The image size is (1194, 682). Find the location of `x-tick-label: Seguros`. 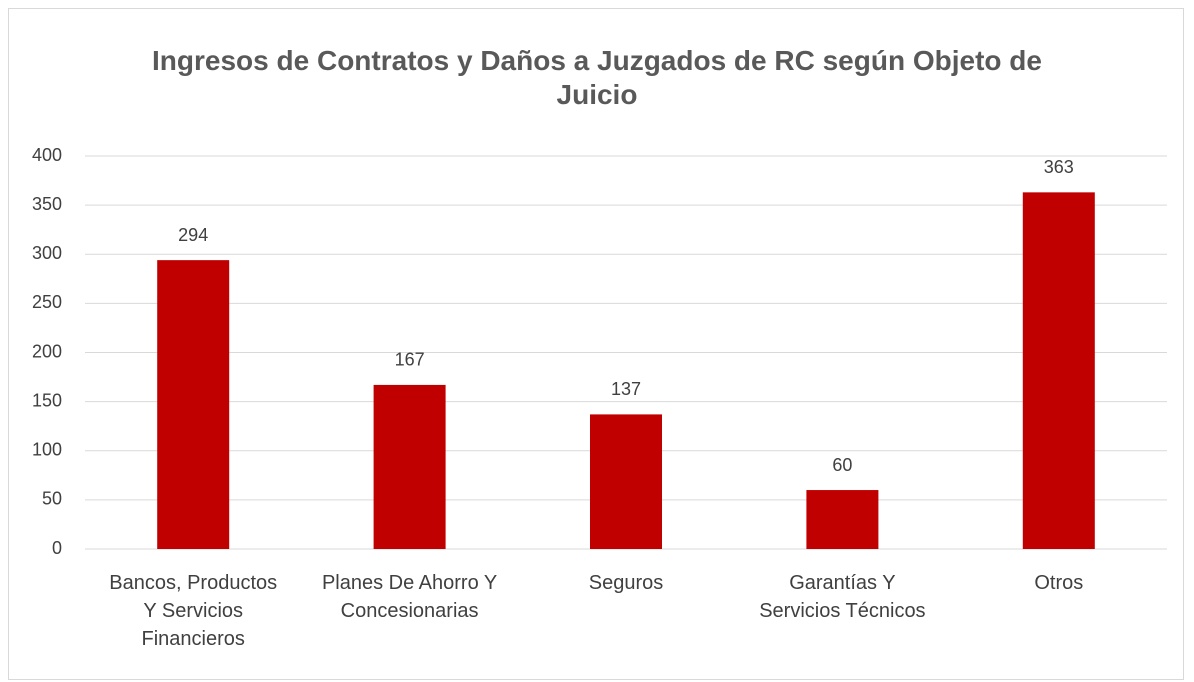

x-tick-label: Seguros is located at coordinates (626, 583).